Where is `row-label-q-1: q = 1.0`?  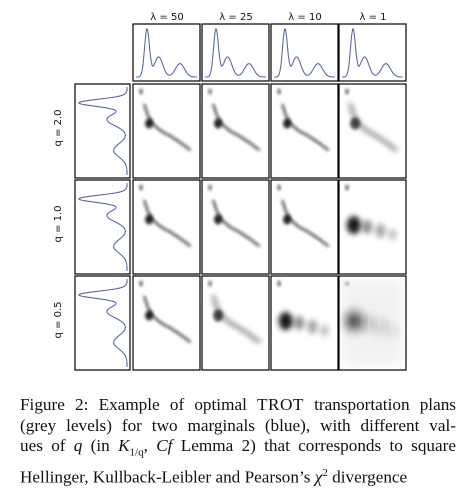
row-label-q-1: q = 1.0 is located at coordinates (58, 224).